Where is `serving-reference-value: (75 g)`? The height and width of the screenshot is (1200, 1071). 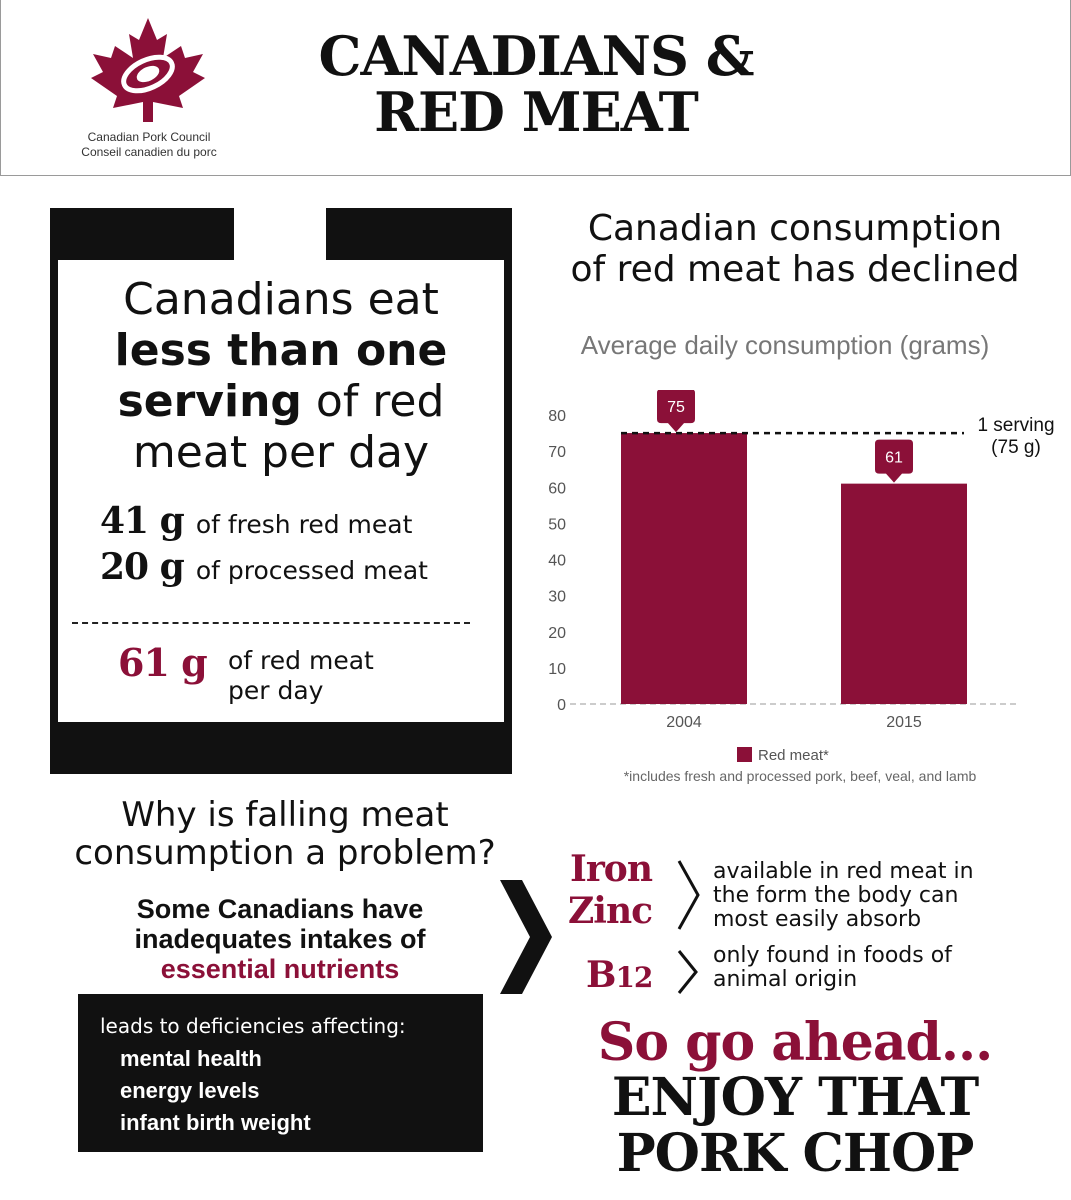 serving-reference-value: (75 g) is located at coordinates (1016, 447).